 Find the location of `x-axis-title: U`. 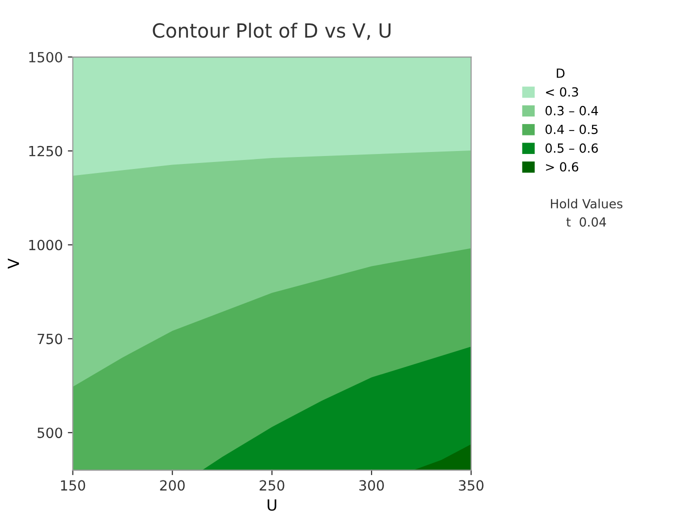

x-axis-title: U is located at coordinates (272, 505).